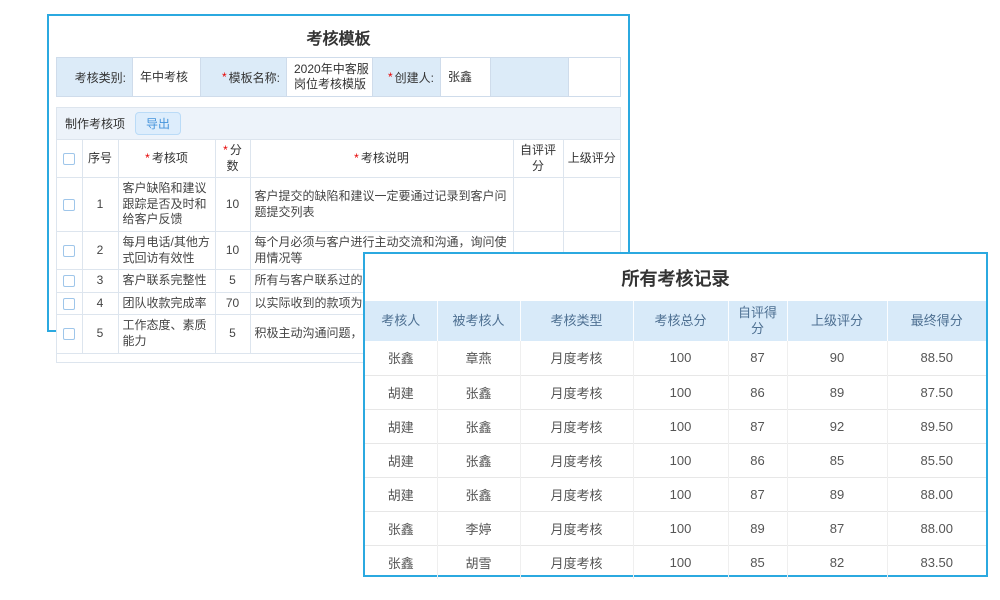 Image resolution: width=1000 pixels, height=600 pixels. Describe the element at coordinates (836, 561) in the screenshot. I see `supervisor-score-cell: 82` at that location.